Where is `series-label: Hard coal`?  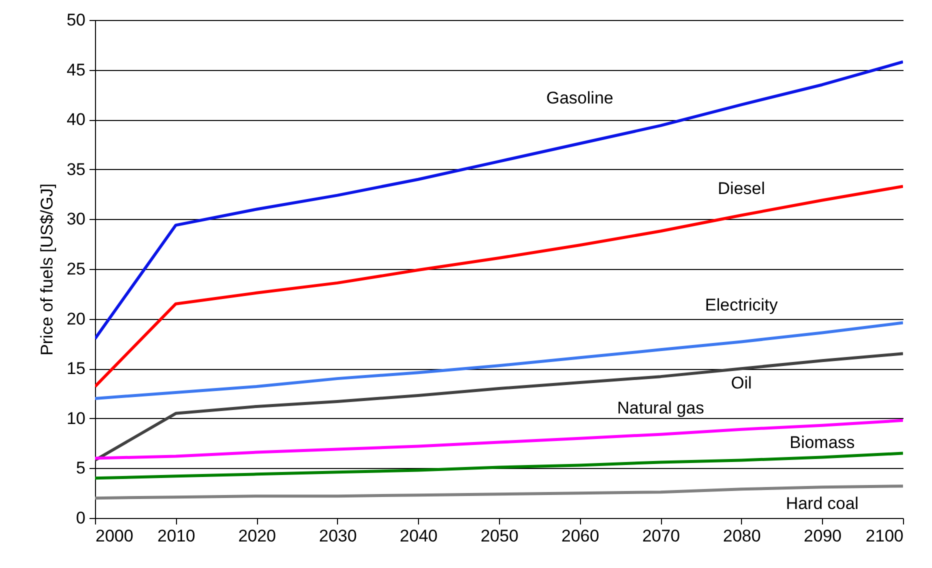 series-label: Hard coal is located at coordinates (822, 504).